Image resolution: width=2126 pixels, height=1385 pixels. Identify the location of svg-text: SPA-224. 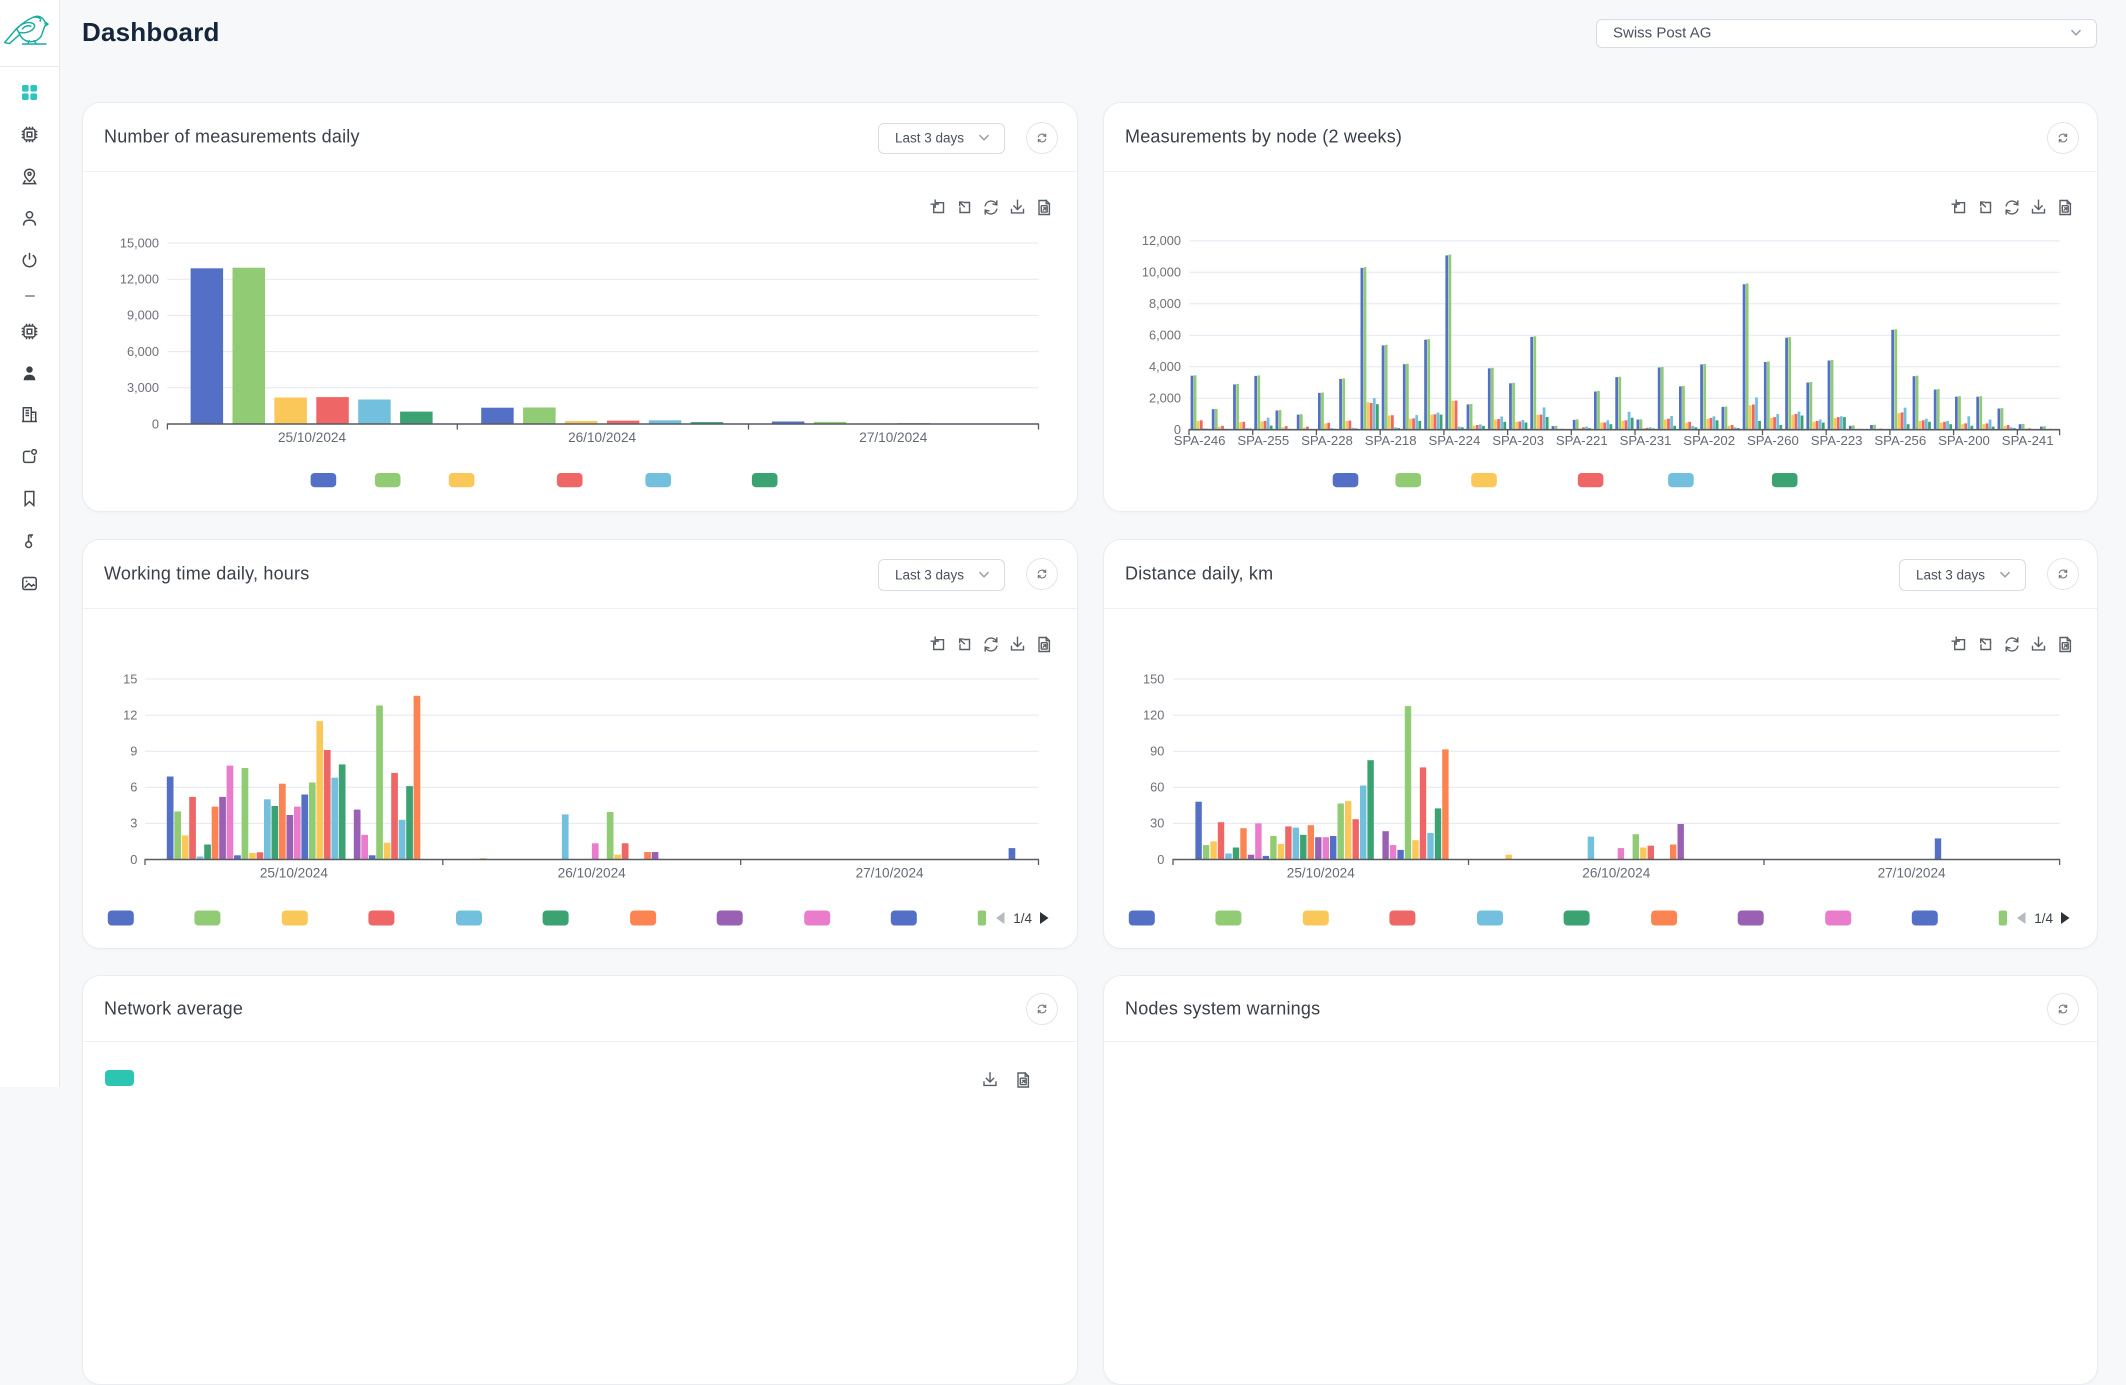
(1454, 440).